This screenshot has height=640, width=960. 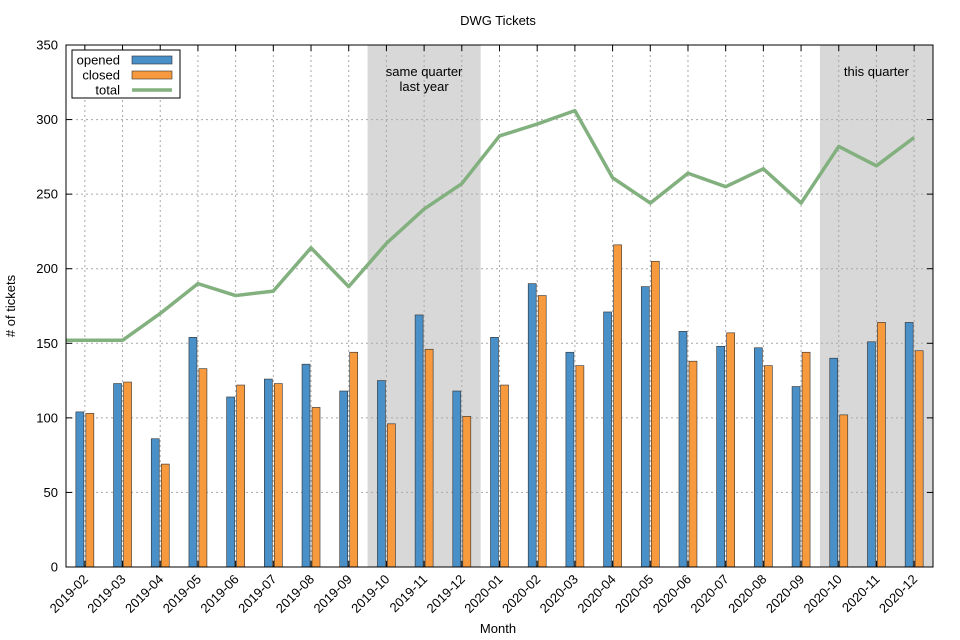 I want to click on y-tick-label: 250, so click(x=47, y=194).